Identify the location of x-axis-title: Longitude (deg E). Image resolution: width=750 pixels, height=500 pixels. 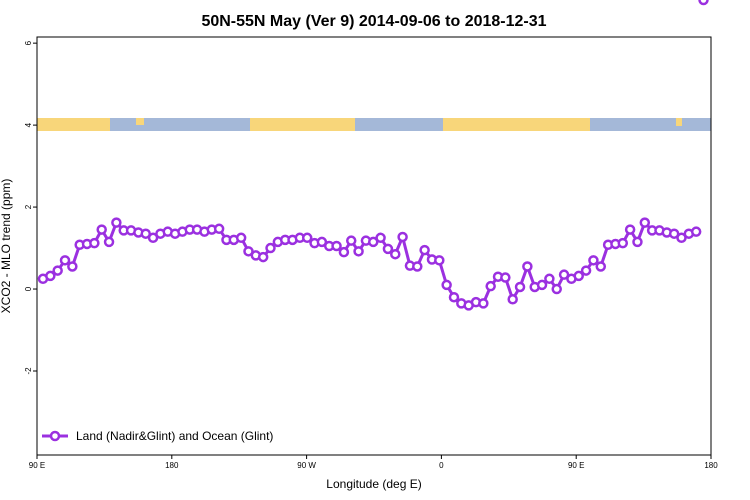
(373, 484).